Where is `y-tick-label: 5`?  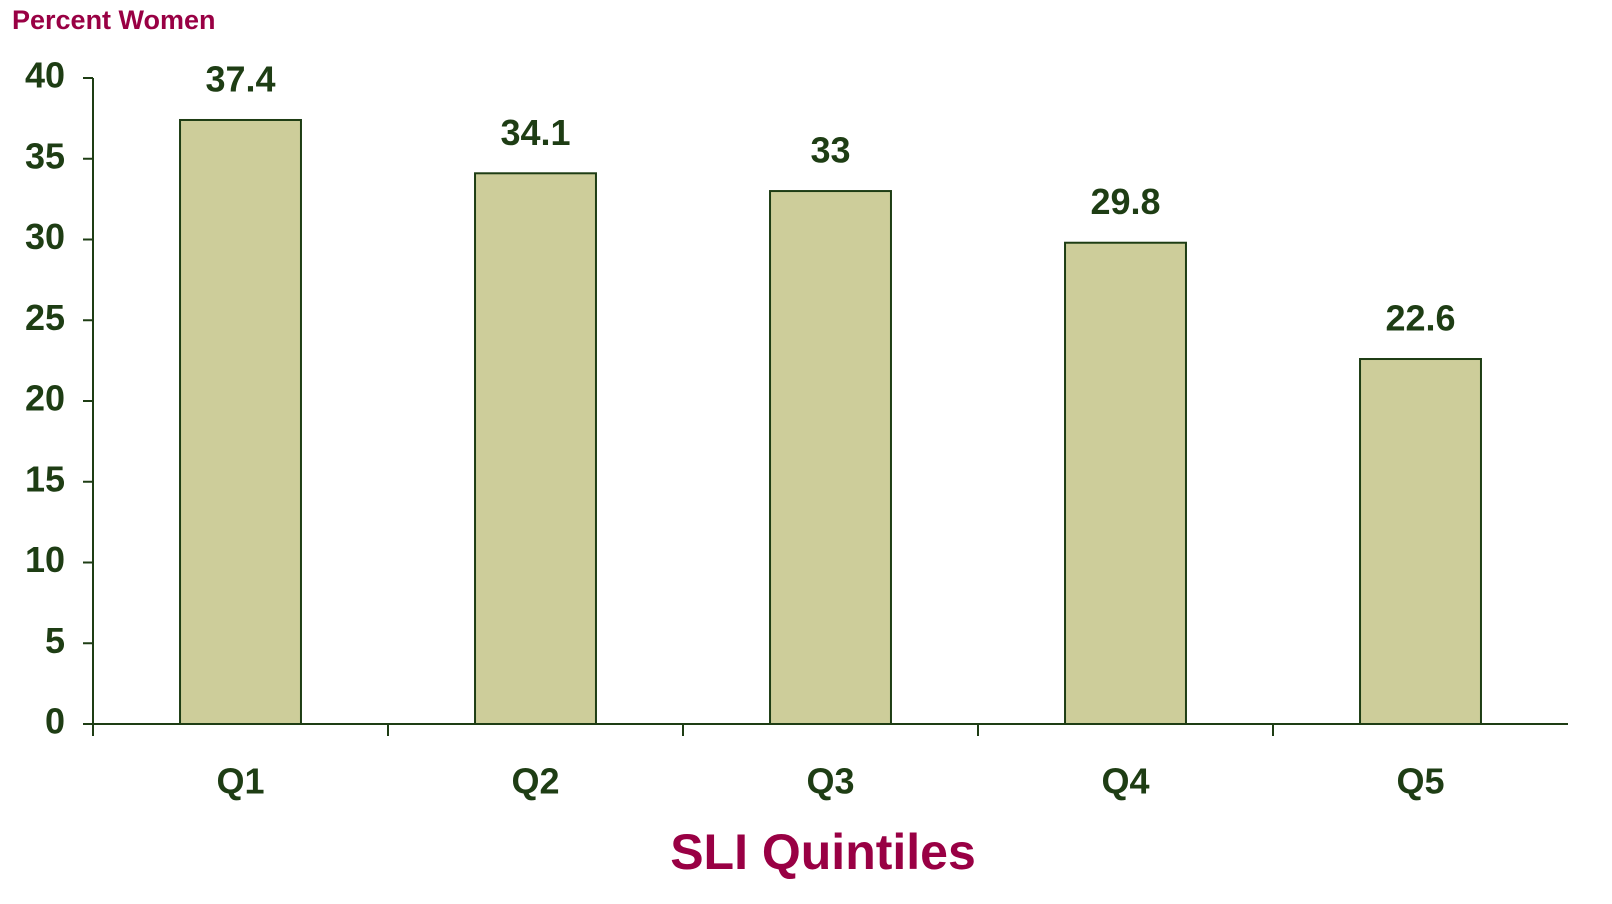 y-tick-label: 5 is located at coordinates (55, 640).